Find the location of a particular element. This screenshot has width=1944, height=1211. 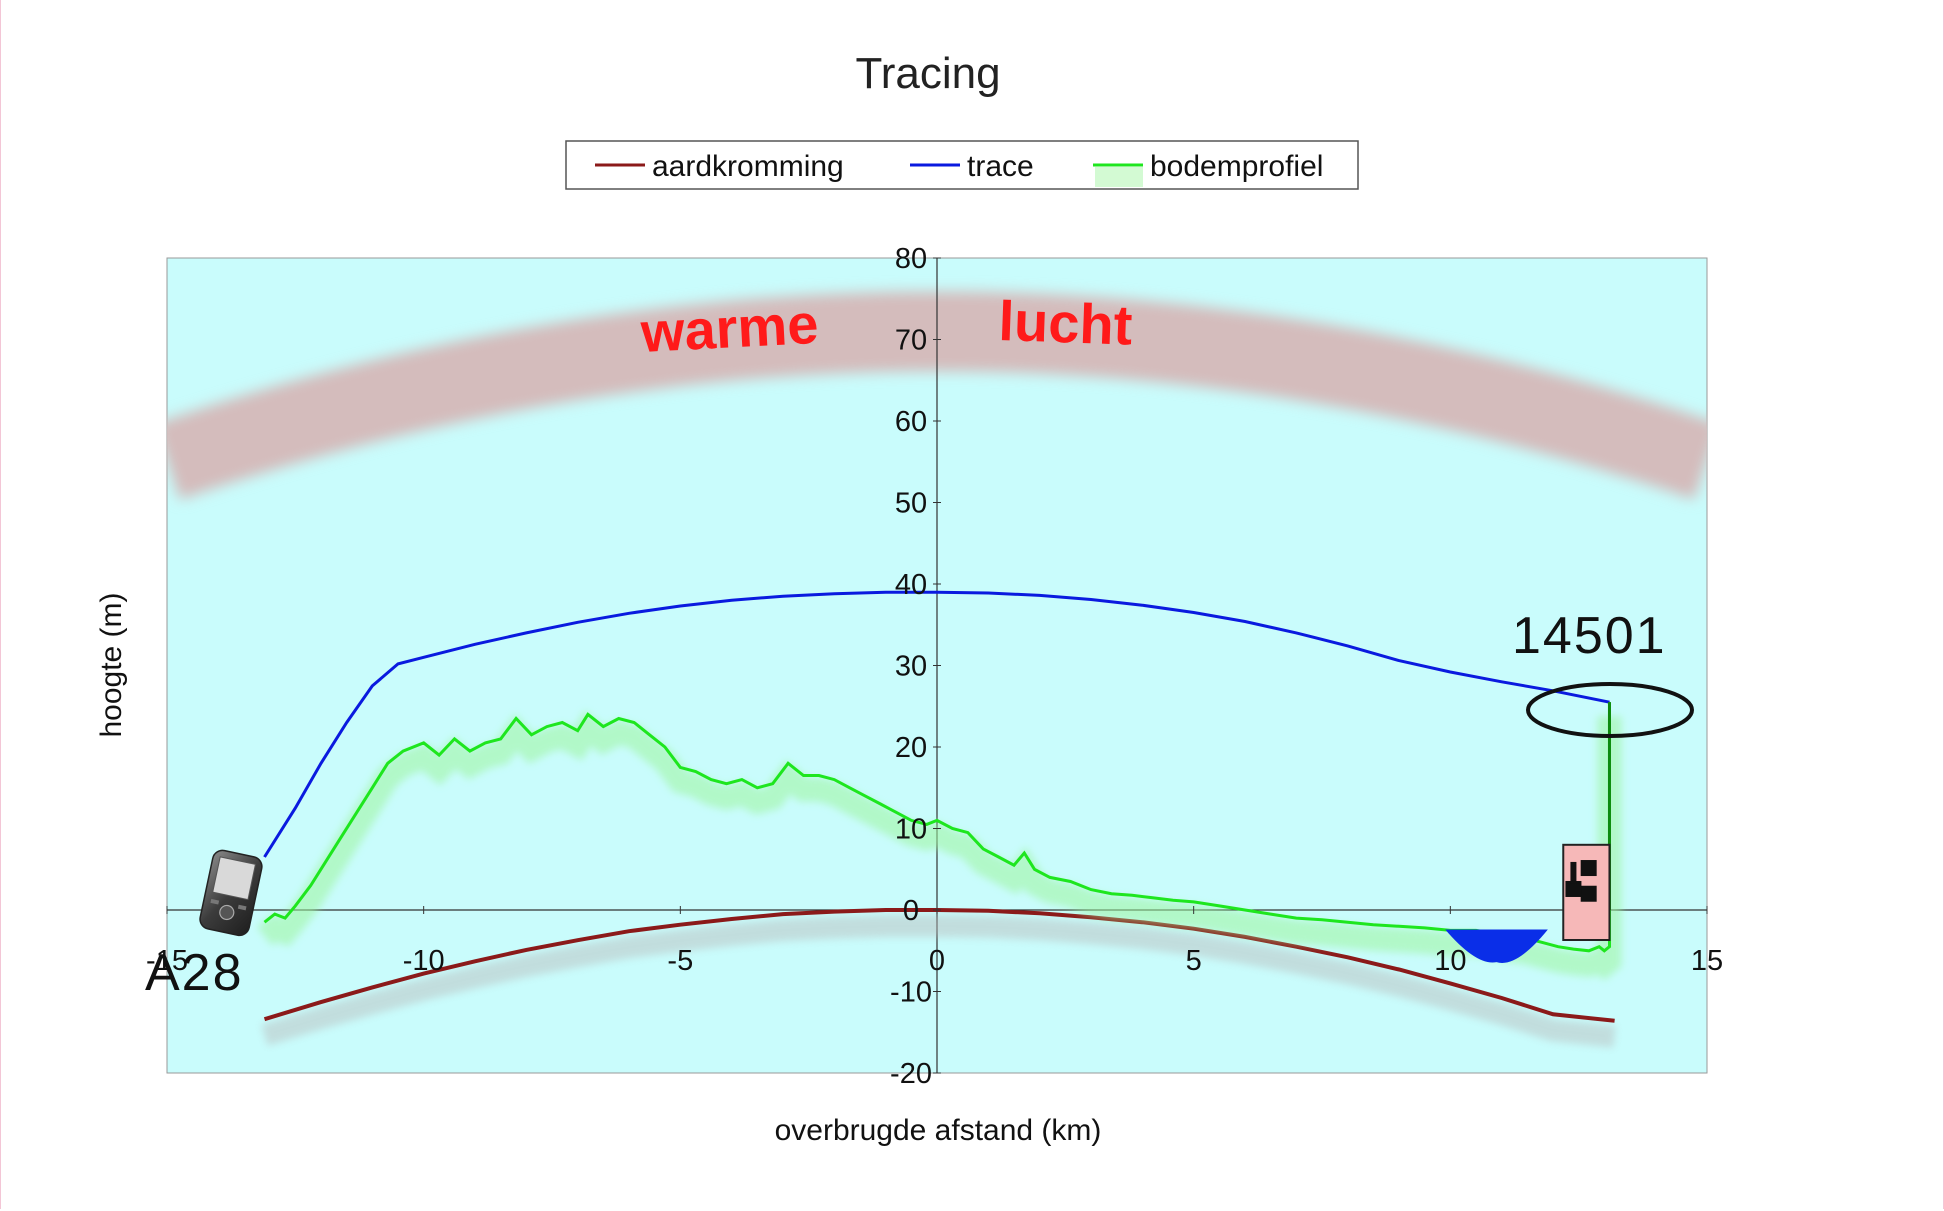

legend-label-trace: trace is located at coordinates (1000, 166).